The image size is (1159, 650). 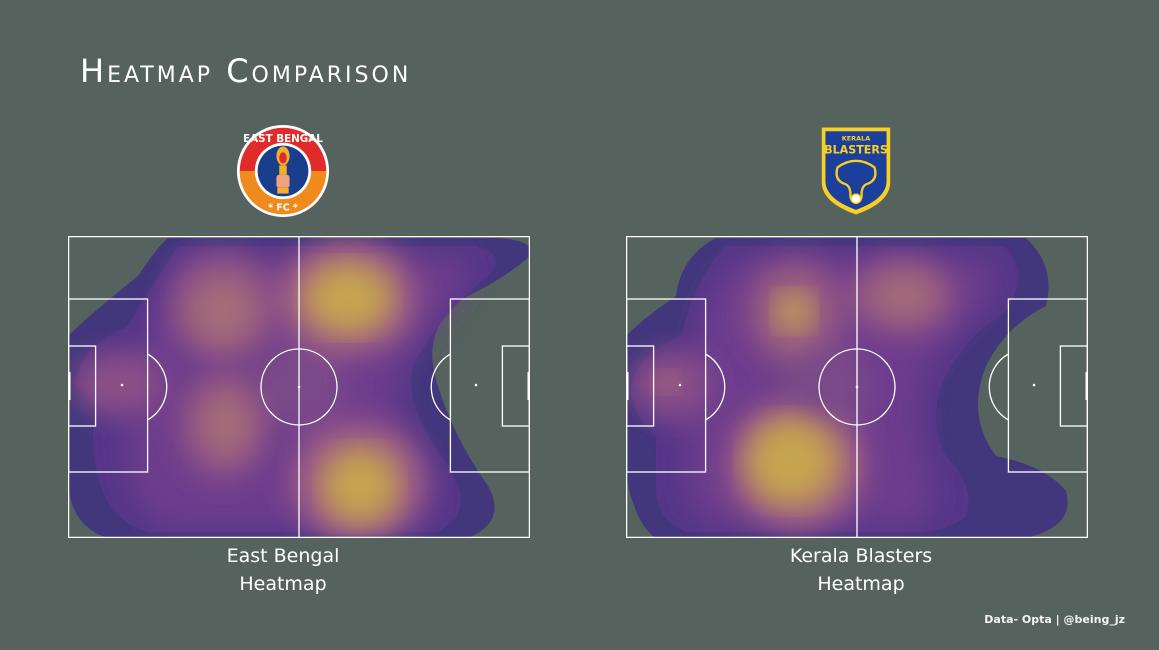 I want to click on kerala-blasters-caption-line1: Kerala Blasters, so click(x=861, y=556).